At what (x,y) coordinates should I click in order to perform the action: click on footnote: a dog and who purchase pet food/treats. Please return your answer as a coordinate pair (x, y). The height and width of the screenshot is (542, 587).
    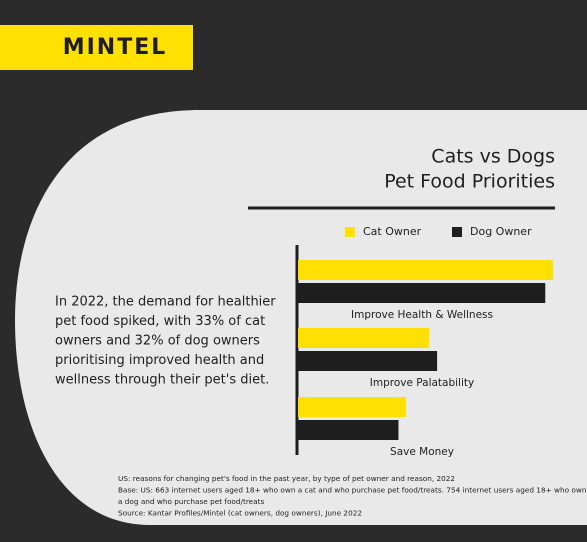
    Looking at the image, I should click on (191, 501).